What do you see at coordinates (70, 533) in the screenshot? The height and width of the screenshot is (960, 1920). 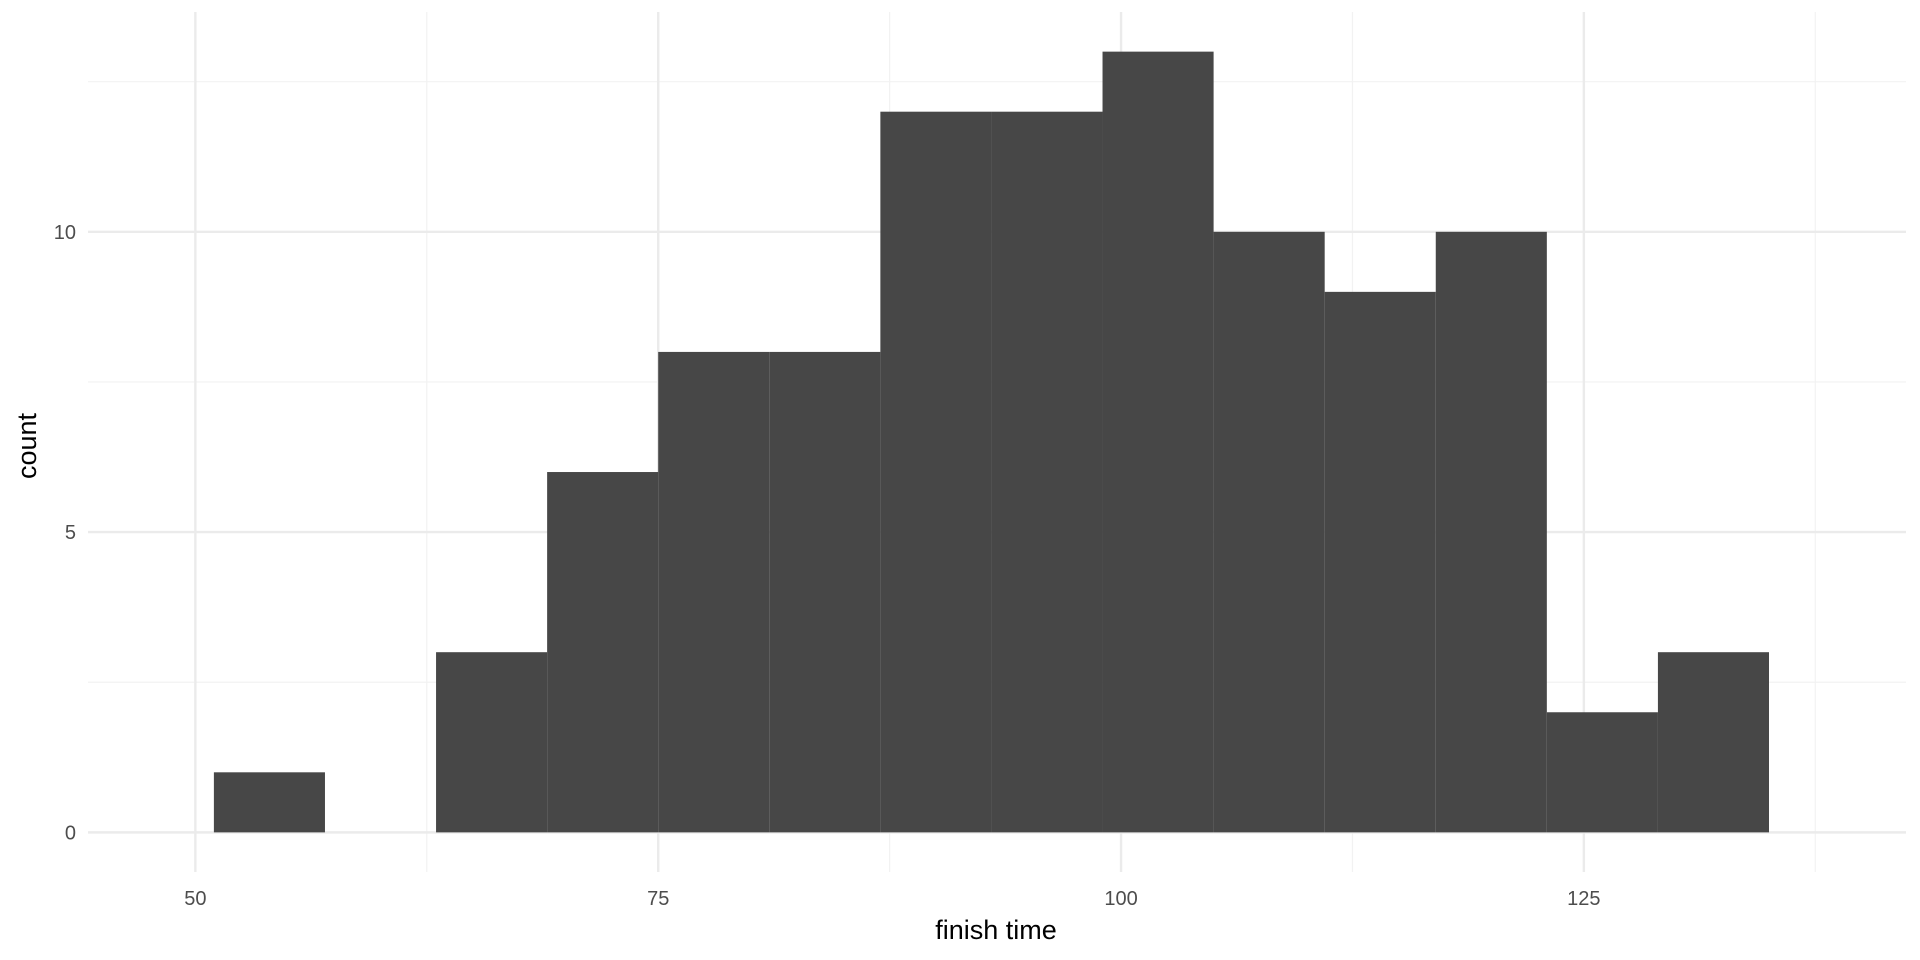 I see `y-tick-label: 5` at bounding box center [70, 533].